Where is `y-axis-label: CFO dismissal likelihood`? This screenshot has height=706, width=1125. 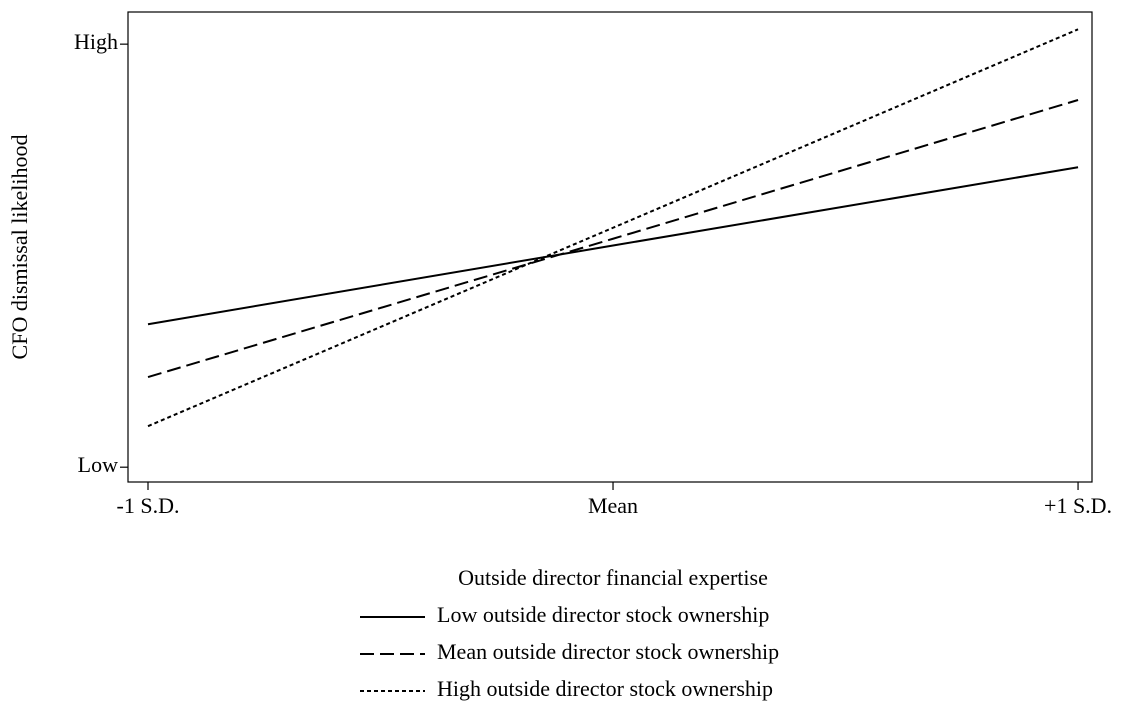 y-axis-label: CFO dismissal likelihood is located at coordinates (19, 247).